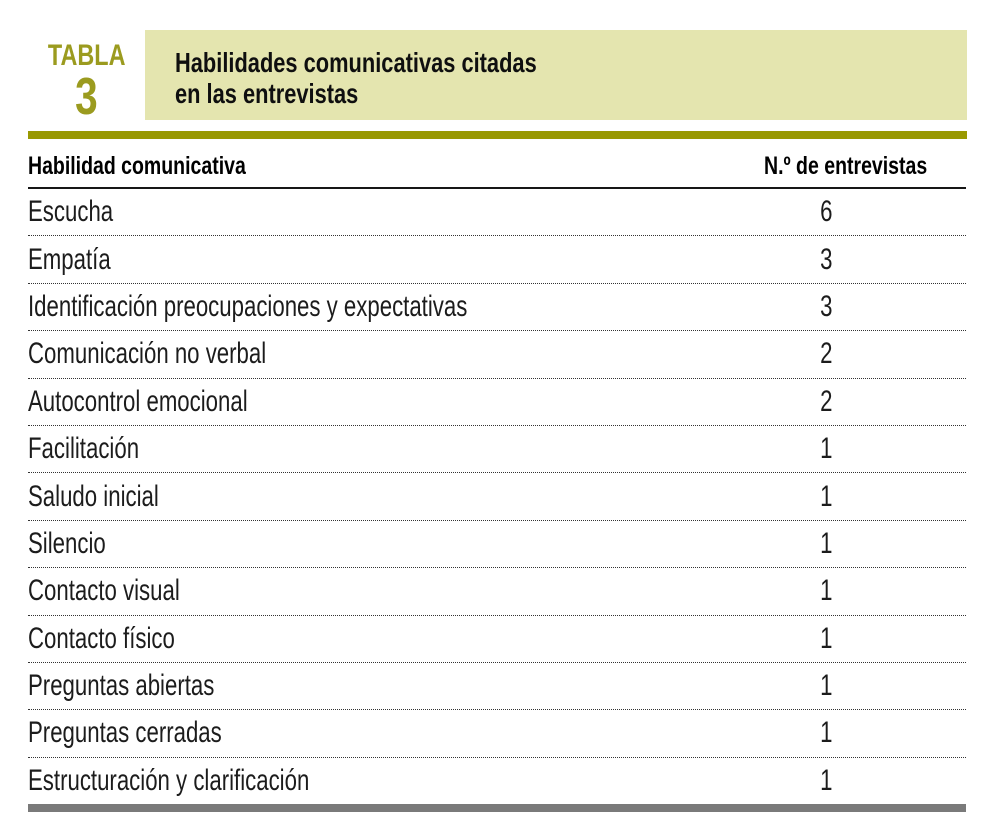 Image resolution: width=987 pixels, height=840 pixels. What do you see at coordinates (138, 401) in the screenshot?
I see `skill-cell-text: Autocontrol emocional` at bounding box center [138, 401].